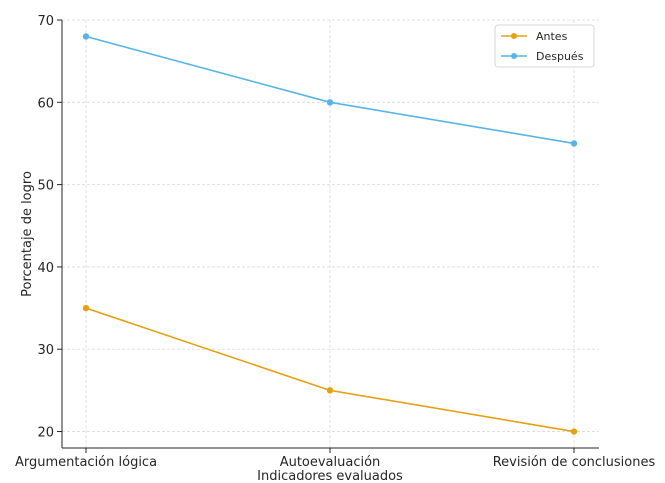  I want to click on y-axis-label: Porcentaje de logro, so click(27, 234).